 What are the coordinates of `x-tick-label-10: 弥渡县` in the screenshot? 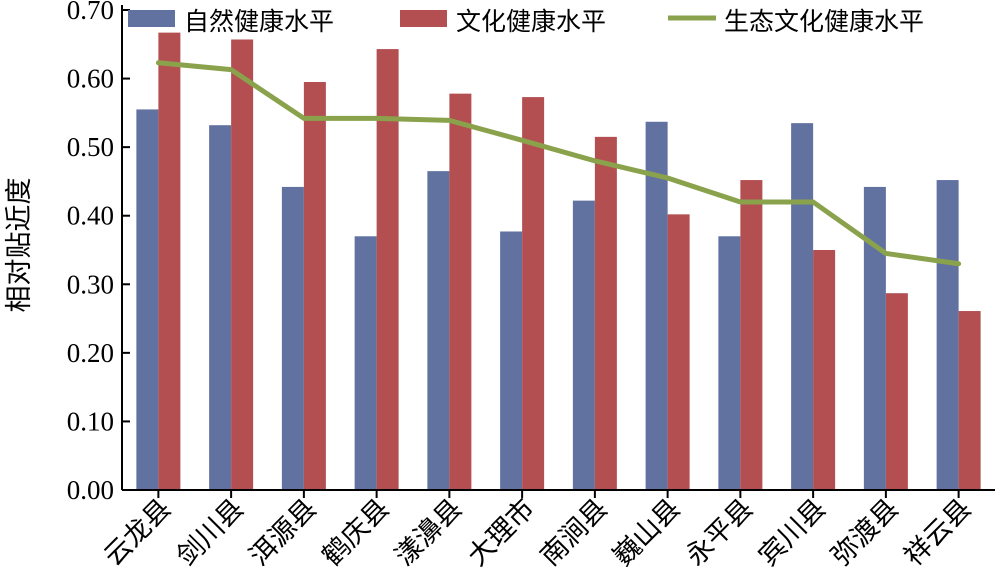 It's located at (865, 532).